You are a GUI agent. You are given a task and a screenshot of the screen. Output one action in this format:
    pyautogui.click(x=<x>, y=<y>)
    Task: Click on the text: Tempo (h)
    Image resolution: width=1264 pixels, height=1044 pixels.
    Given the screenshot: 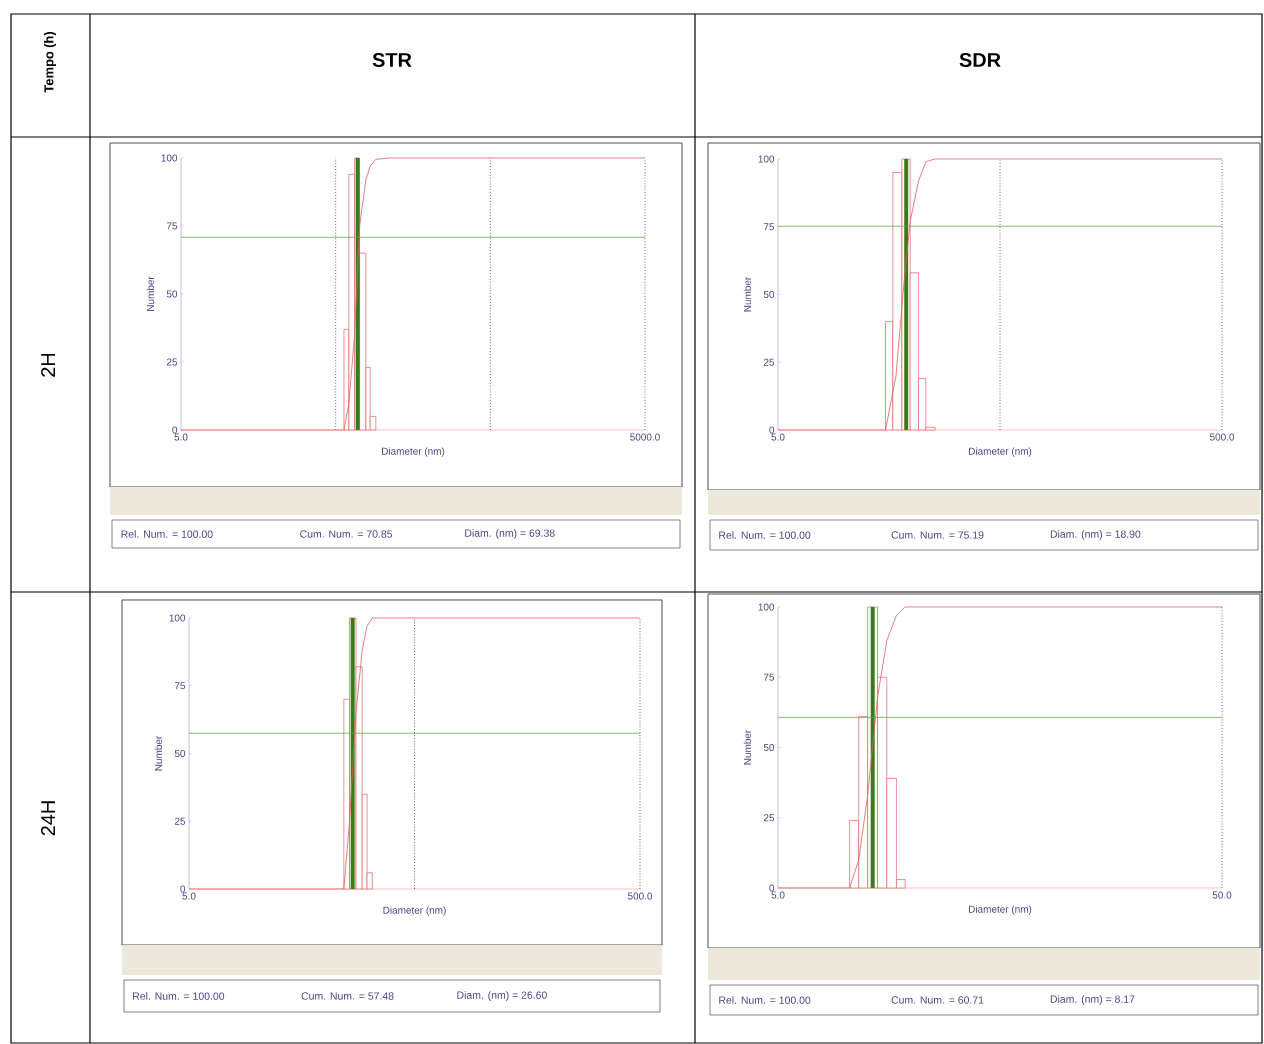 What is the action you would take?
    pyautogui.click(x=50, y=62)
    